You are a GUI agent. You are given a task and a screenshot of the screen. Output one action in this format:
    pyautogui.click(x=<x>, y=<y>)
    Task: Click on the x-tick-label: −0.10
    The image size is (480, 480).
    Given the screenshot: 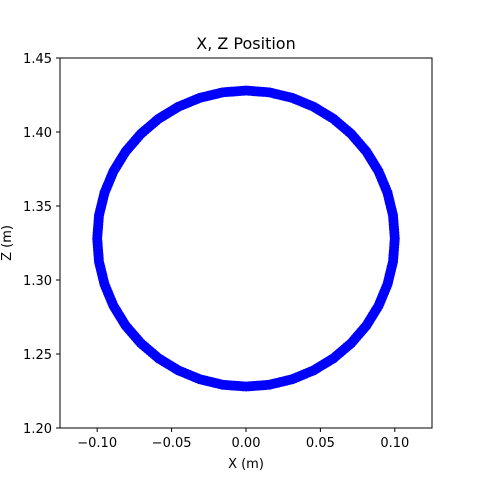 What is the action you would take?
    pyautogui.click(x=97, y=443)
    